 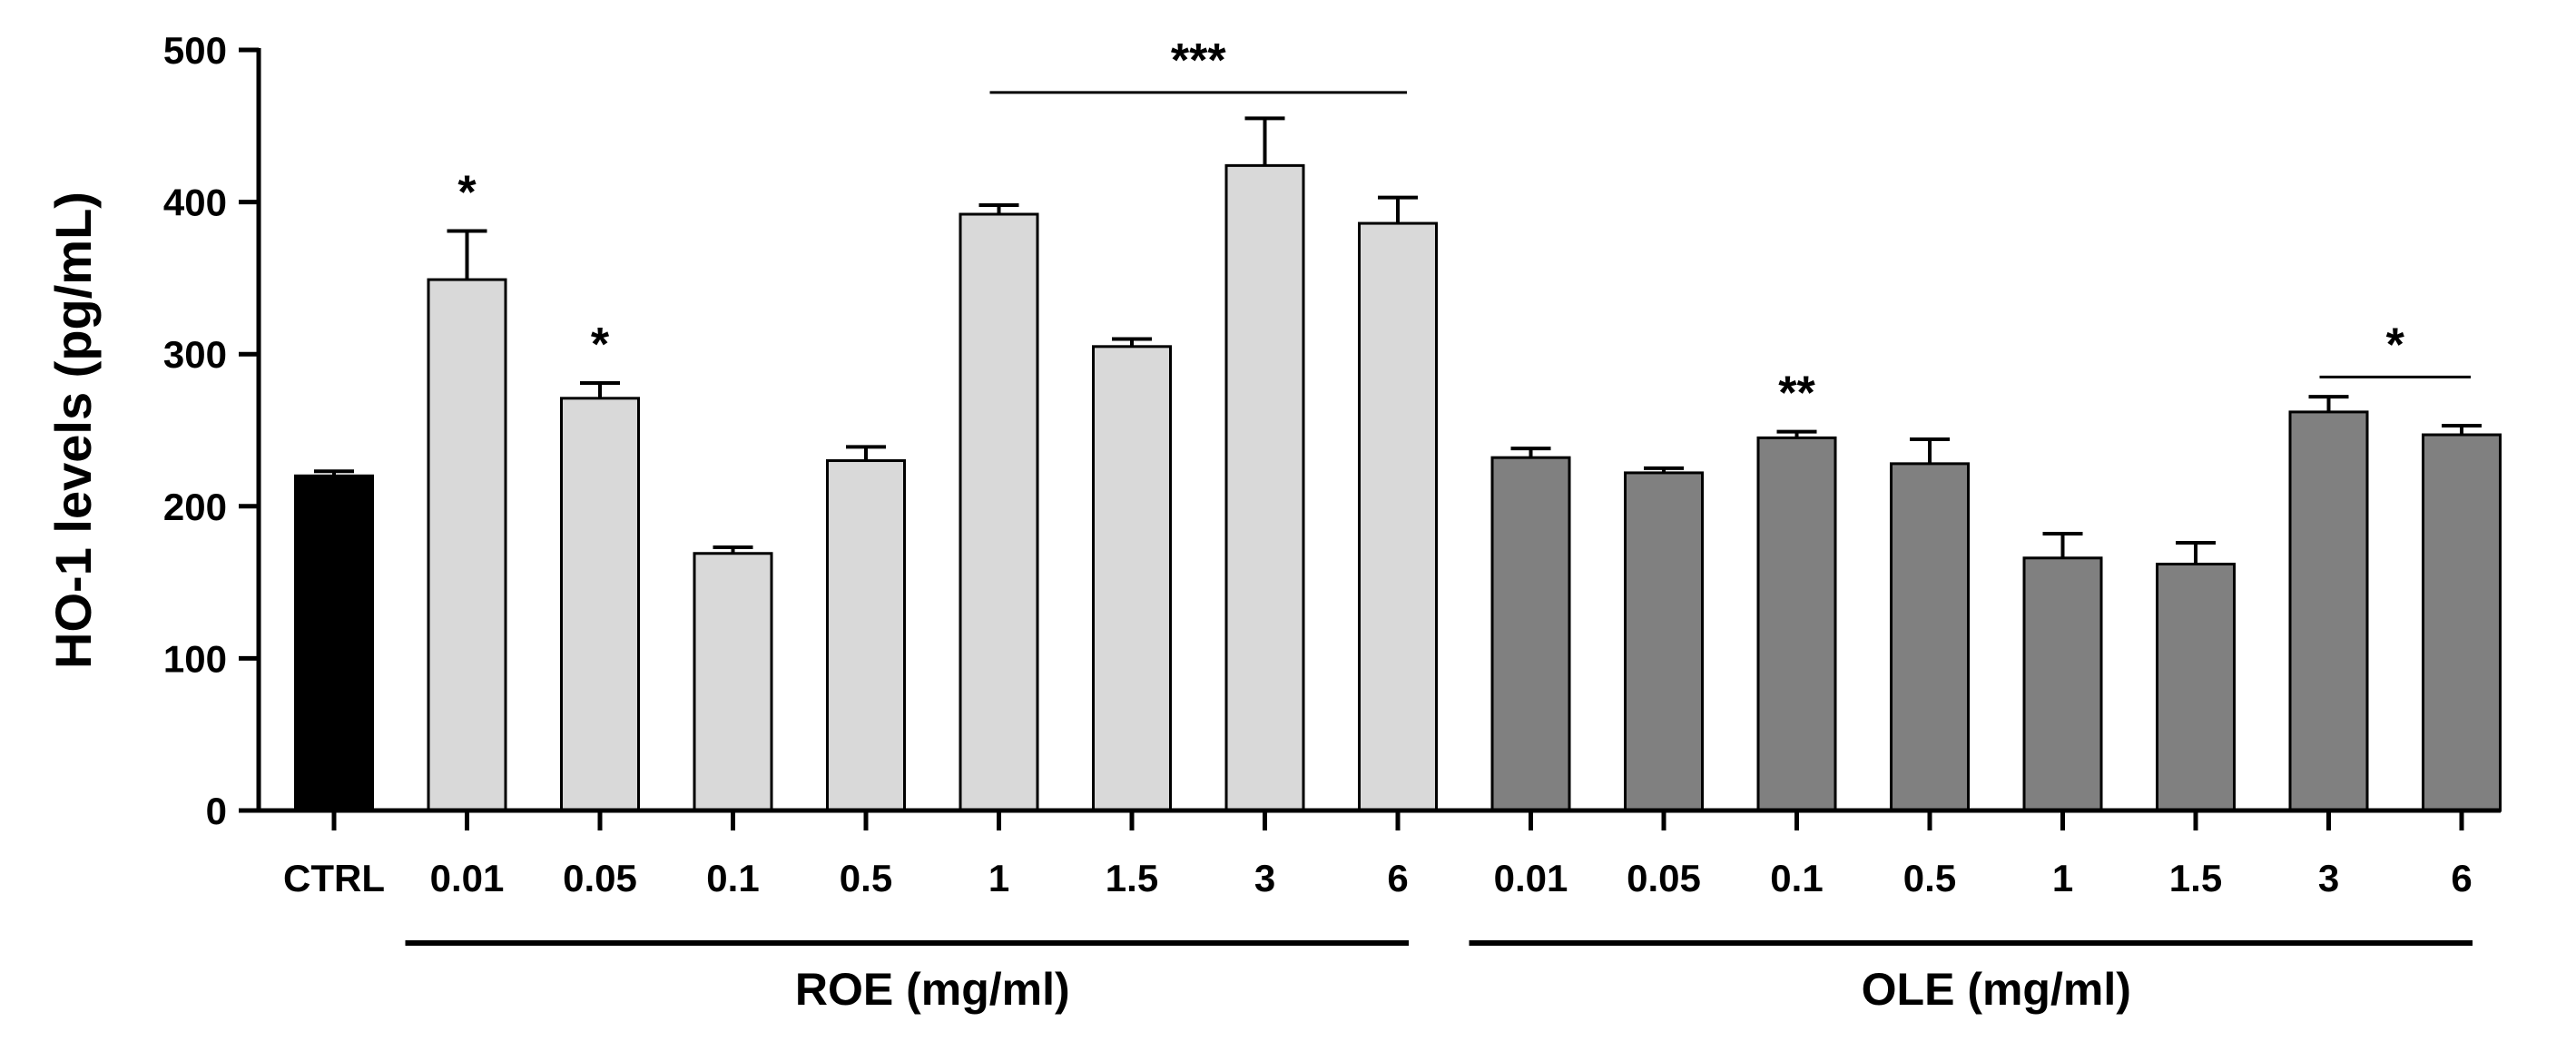 What do you see at coordinates (216, 811) in the screenshot?
I see `y-tick-label: 0` at bounding box center [216, 811].